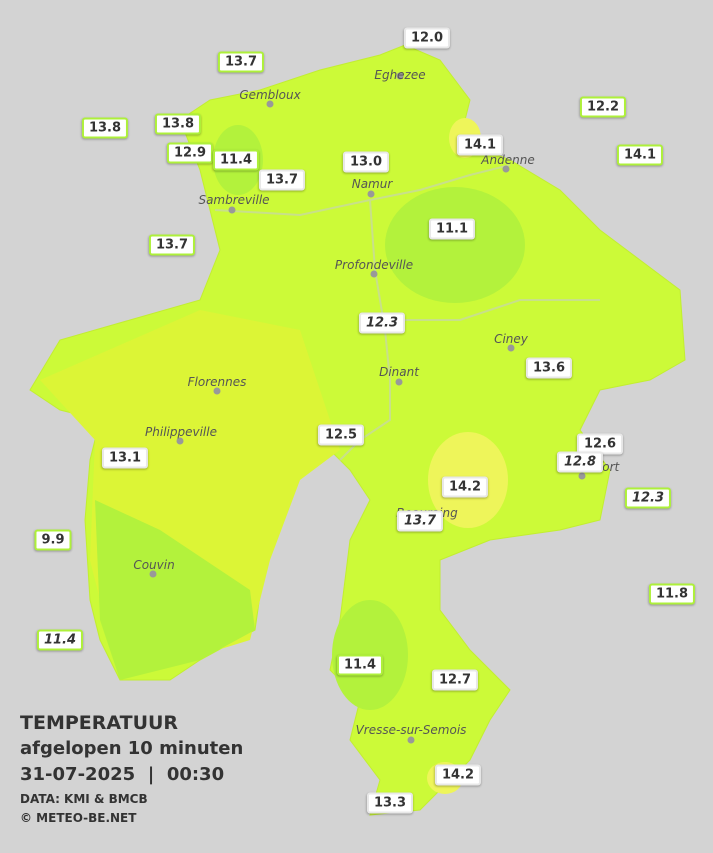 This screenshot has height=853, width=713. What do you see at coordinates (78, 818) in the screenshot?
I see `copyright: © METEO-BE.NET` at bounding box center [78, 818].